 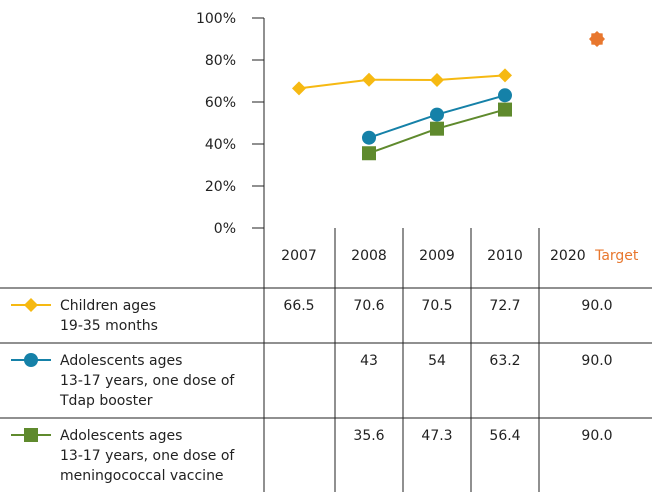 I want to click on legend-marker-diamond, so click(x=31, y=305).